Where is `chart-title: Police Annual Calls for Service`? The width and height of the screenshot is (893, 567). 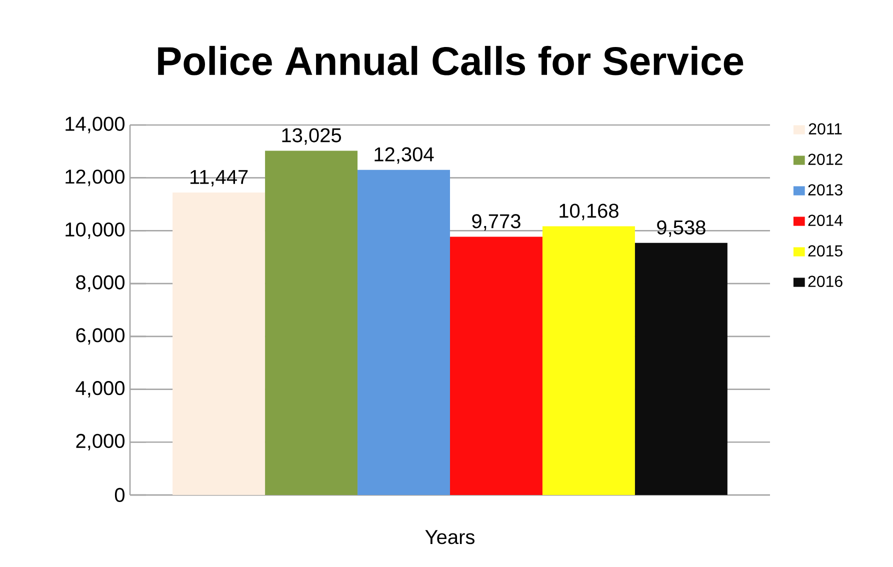 chart-title: Police Annual Calls for Service is located at coordinates (451, 61).